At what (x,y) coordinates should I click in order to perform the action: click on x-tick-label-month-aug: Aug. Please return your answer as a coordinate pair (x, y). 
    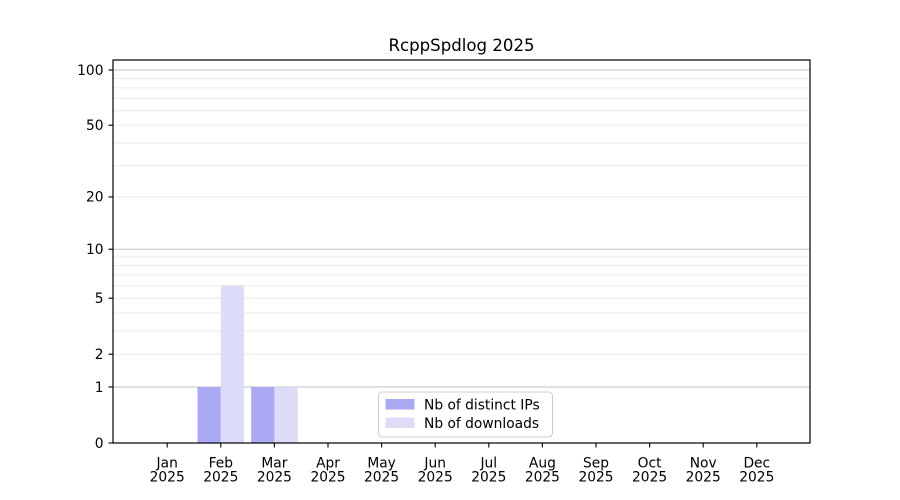
    Looking at the image, I should click on (542, 464).